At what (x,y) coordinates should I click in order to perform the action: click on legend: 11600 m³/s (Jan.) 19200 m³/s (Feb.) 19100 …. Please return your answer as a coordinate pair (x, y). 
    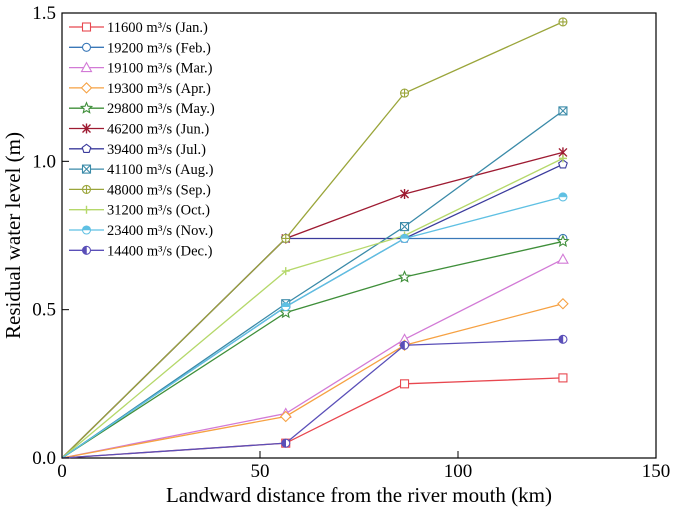
    Looking at the image, I should click on (142, 139).